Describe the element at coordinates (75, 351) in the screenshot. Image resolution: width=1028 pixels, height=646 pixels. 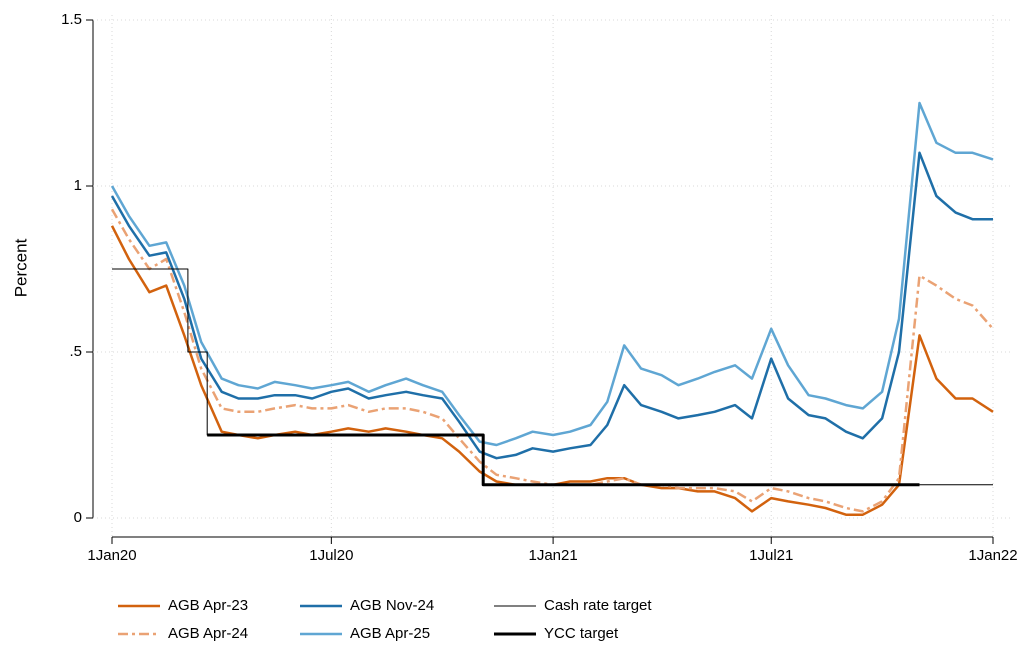
I see `y-tick-label: .5` at that location.